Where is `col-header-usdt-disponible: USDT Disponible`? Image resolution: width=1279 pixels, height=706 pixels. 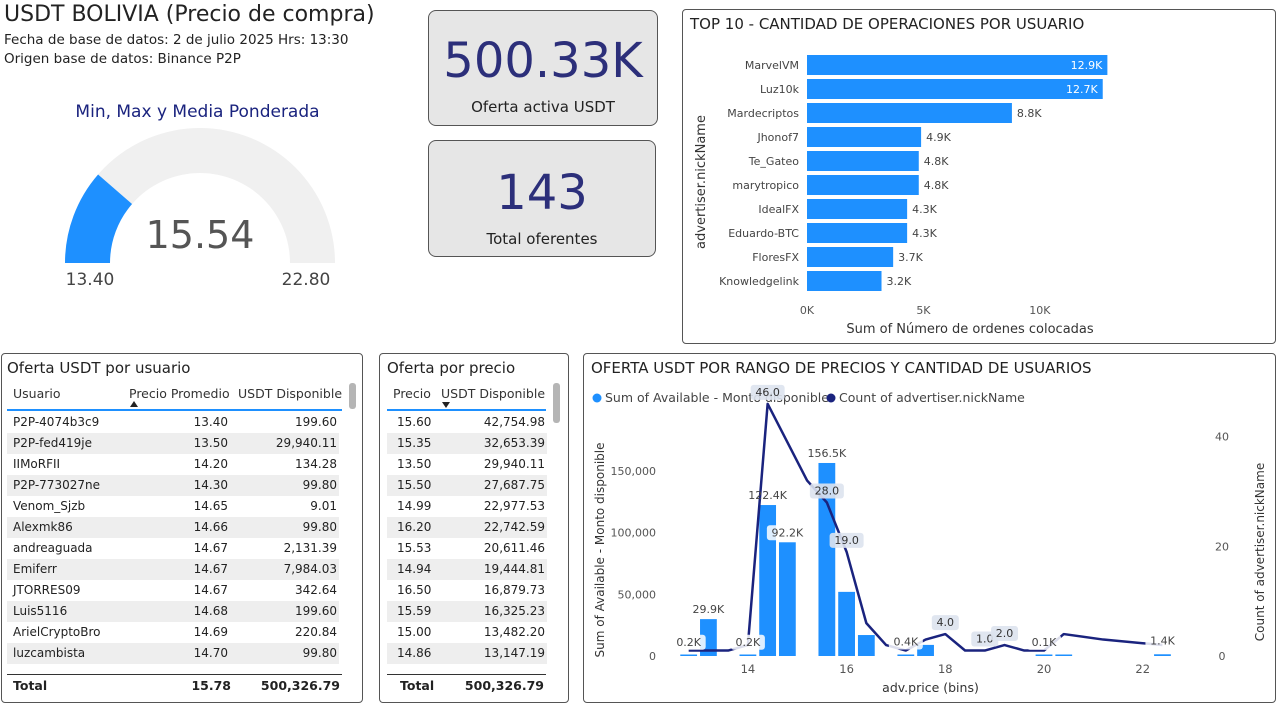 col-header-usdt-disponible: USDT Disponible is located at coordinates (290, 393).